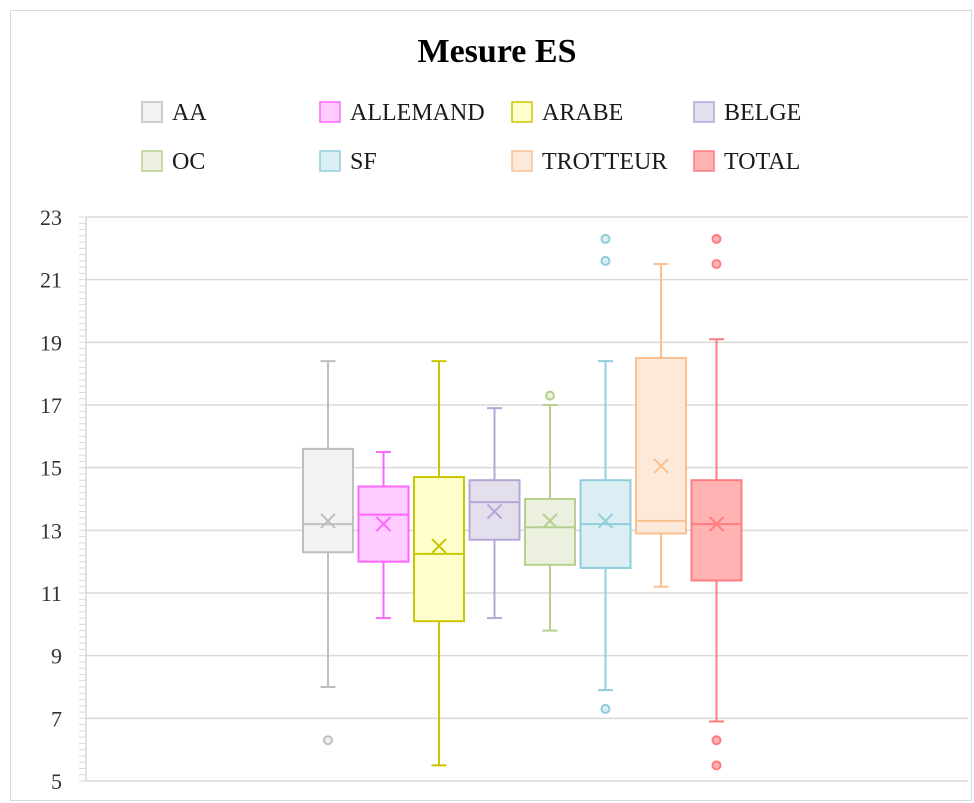  What do you see at coordinates (762, 162) in the screenshot?
I see `legend-label: TOTAL` at bounding box center [762, 162].